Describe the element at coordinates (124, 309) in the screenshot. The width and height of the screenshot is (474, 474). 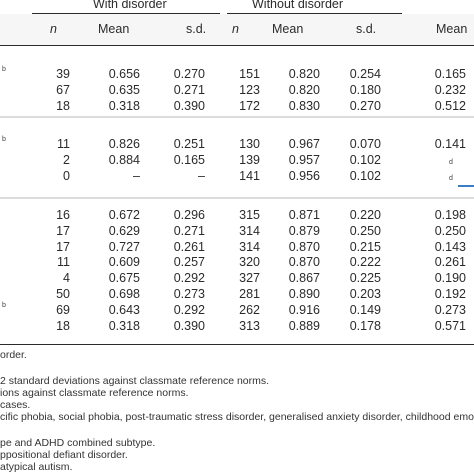
I see `cell-mean-with: 0.643` at that location.